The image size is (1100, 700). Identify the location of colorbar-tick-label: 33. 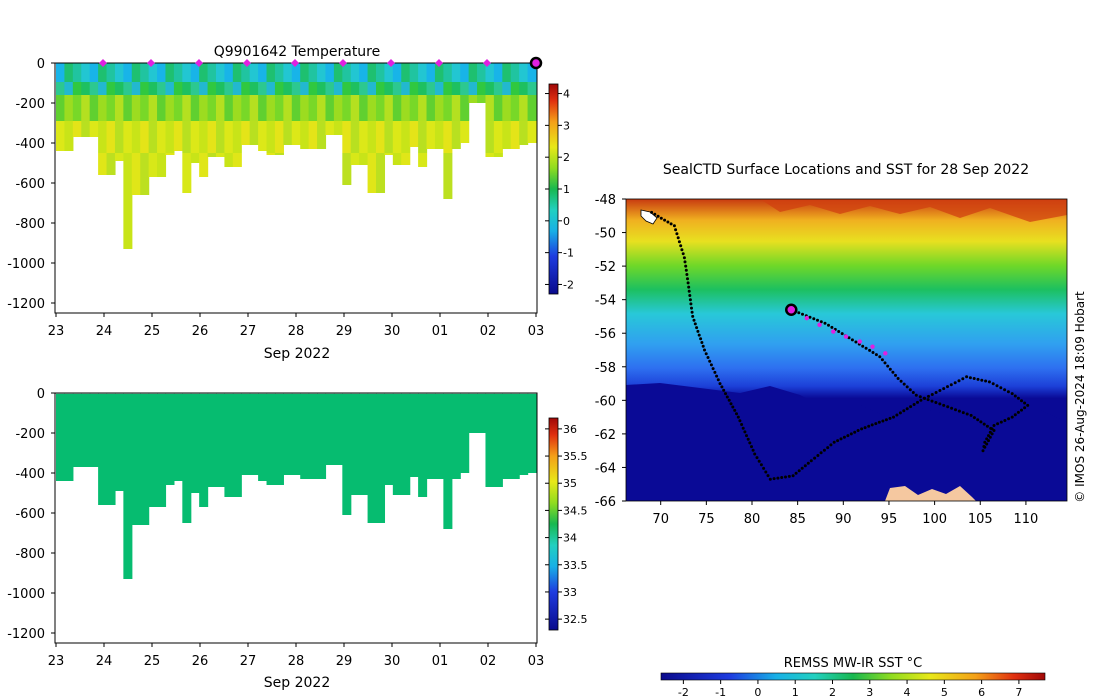
(570, 592).